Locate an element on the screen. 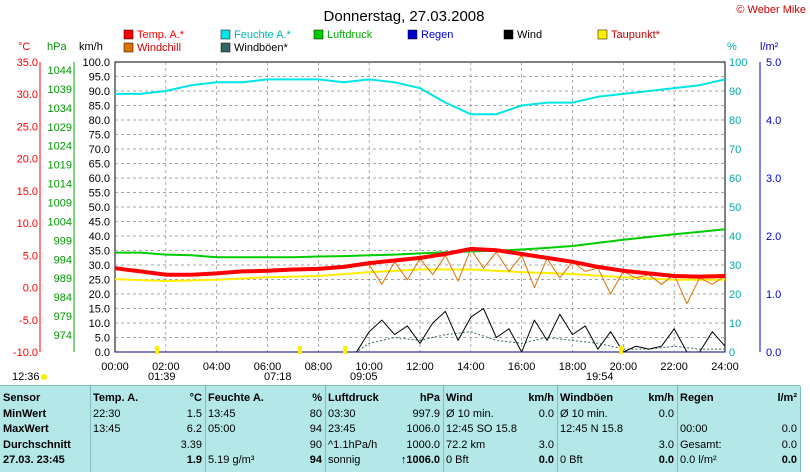 Image resolution: width=810 pixels, height=472 pixels. rain-tick-label: 4.0 is located at coordinates (773, 121).